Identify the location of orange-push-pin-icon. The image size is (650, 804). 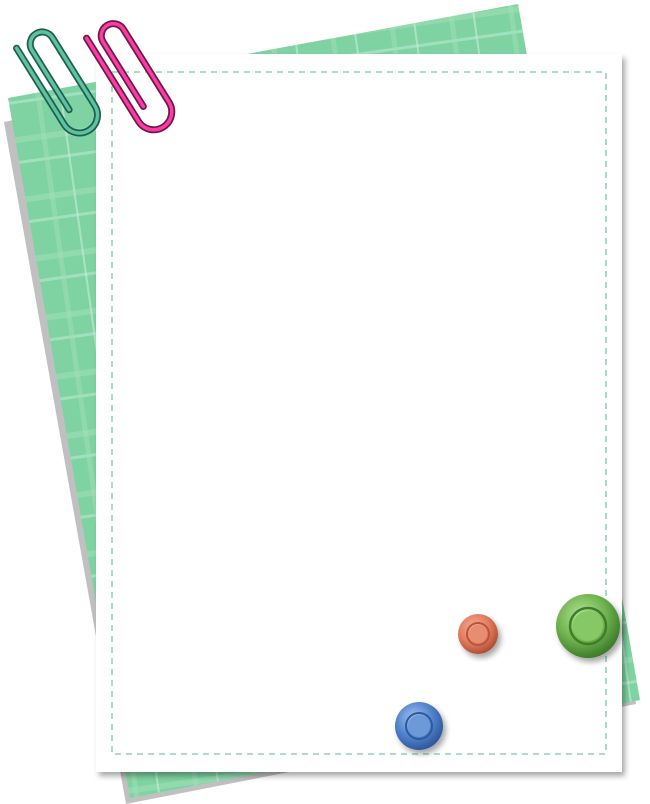
(478, 634).